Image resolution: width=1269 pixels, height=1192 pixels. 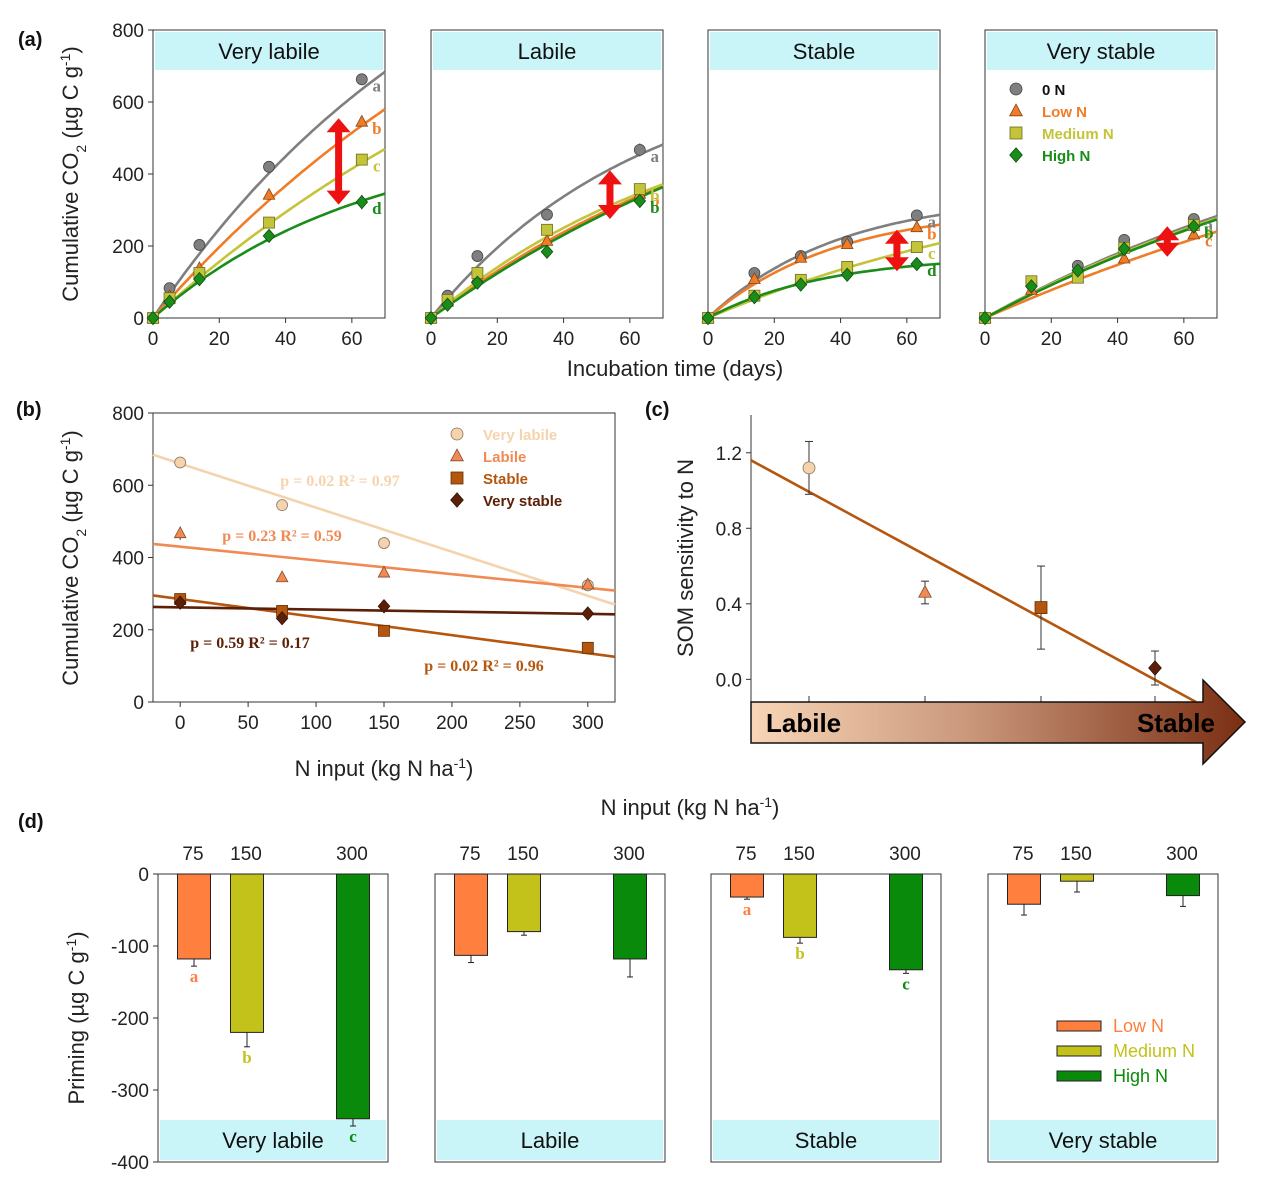 What do you see at coordinates (1016, 133) in the screenshot?
I see `legend-marker-mediumN` at bounding box center [1016, 133].